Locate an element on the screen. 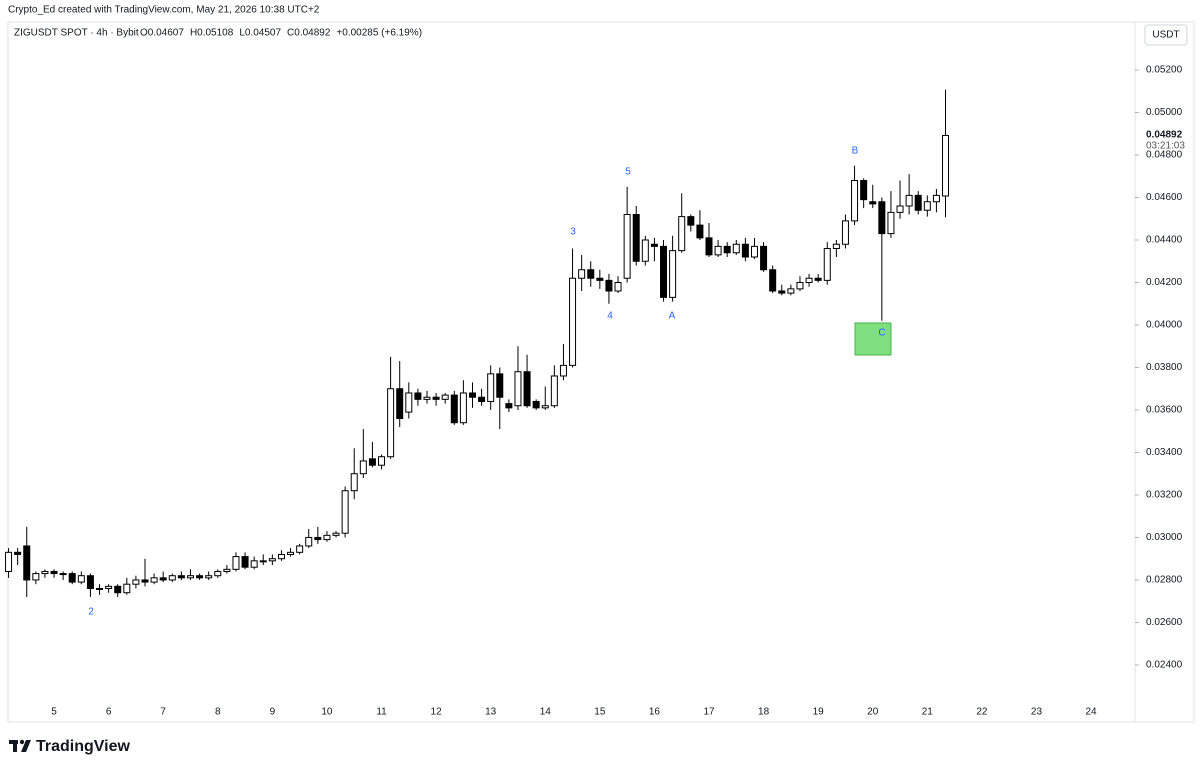 Image resolution: width=1200 pixels, height=770 pixels. y-tick-label: 0.04400 is located at coordinates (1164, 240).